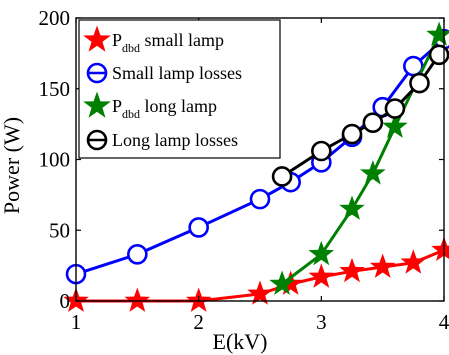 This screenshot has width=449, height=355. What do you see at coordinates (55, 160) in the screenshot?
I see `y-tick-label: 100` at bounding box center [55, 160].